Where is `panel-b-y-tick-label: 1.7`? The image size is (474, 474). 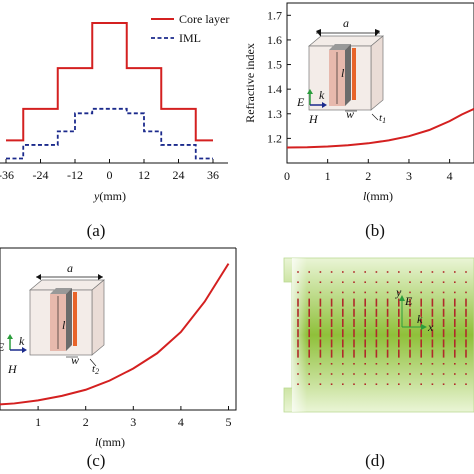
panel-b-y-tick-label: 1.7 is located at coordinates (274, 15).